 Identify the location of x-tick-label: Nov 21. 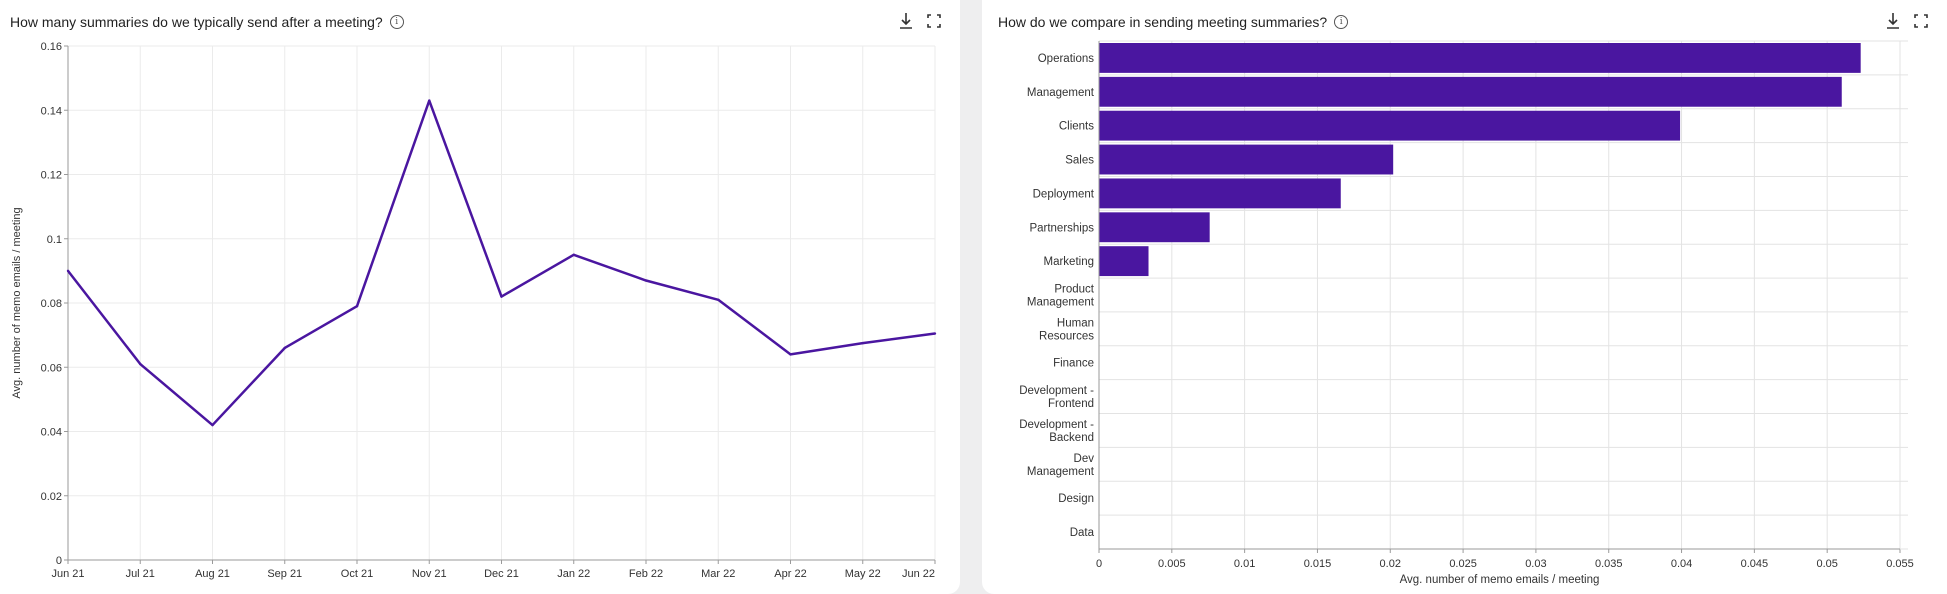
(429, 574).